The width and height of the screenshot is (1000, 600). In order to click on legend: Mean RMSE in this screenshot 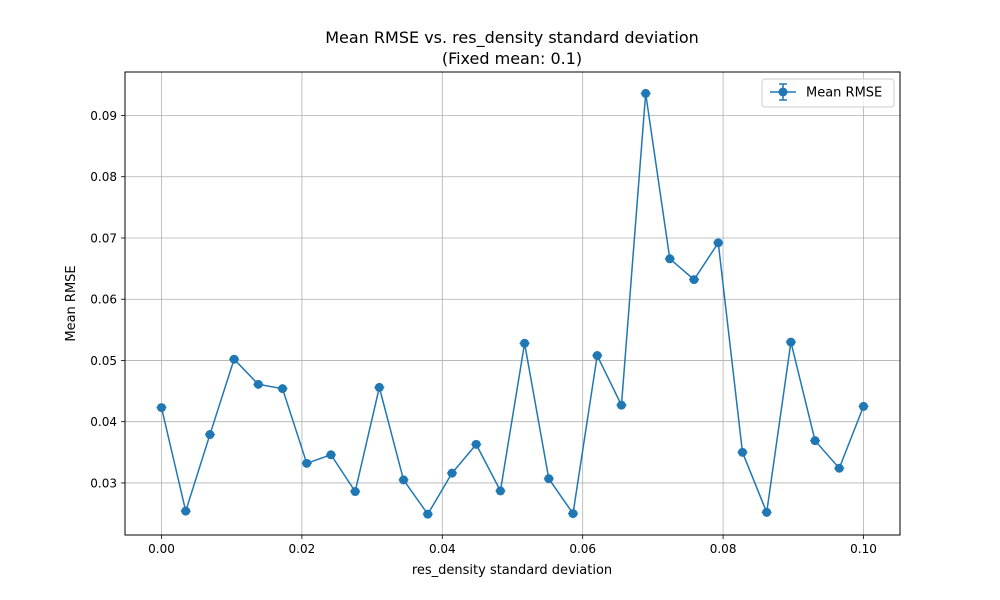, I will do `click(828, 93)`.